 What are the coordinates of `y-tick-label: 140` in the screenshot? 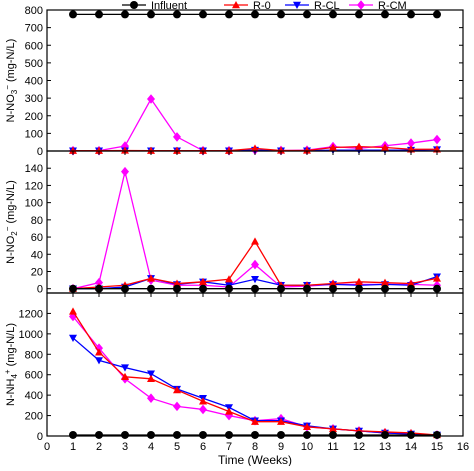 It's located at (34, 169).